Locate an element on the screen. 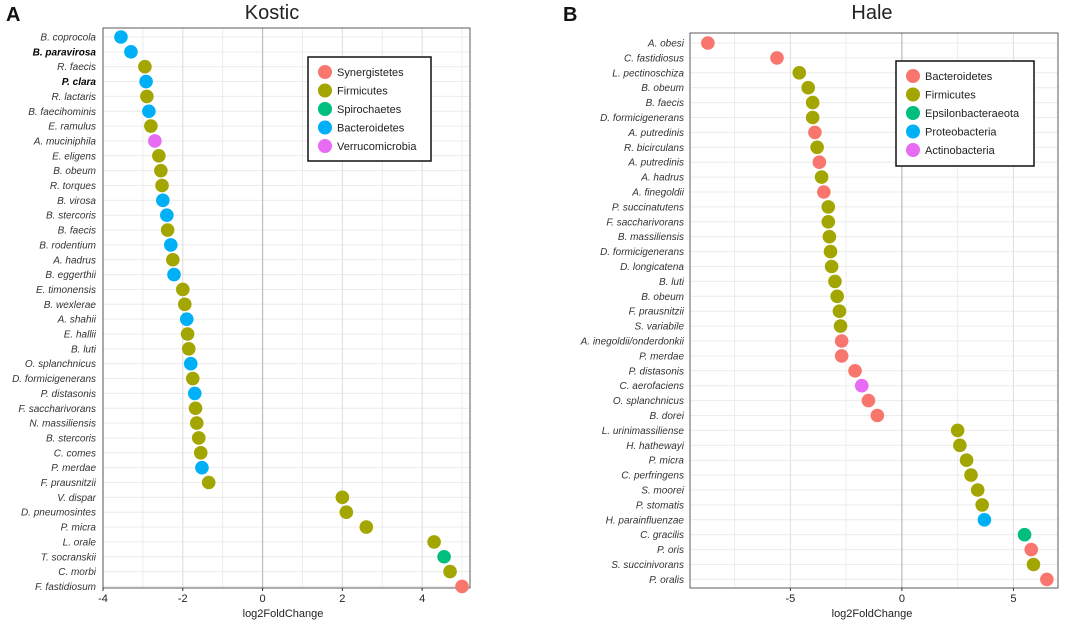 The image size is (1065, 624). panel-a-panel-label: A is located at coordinates (13, 15).